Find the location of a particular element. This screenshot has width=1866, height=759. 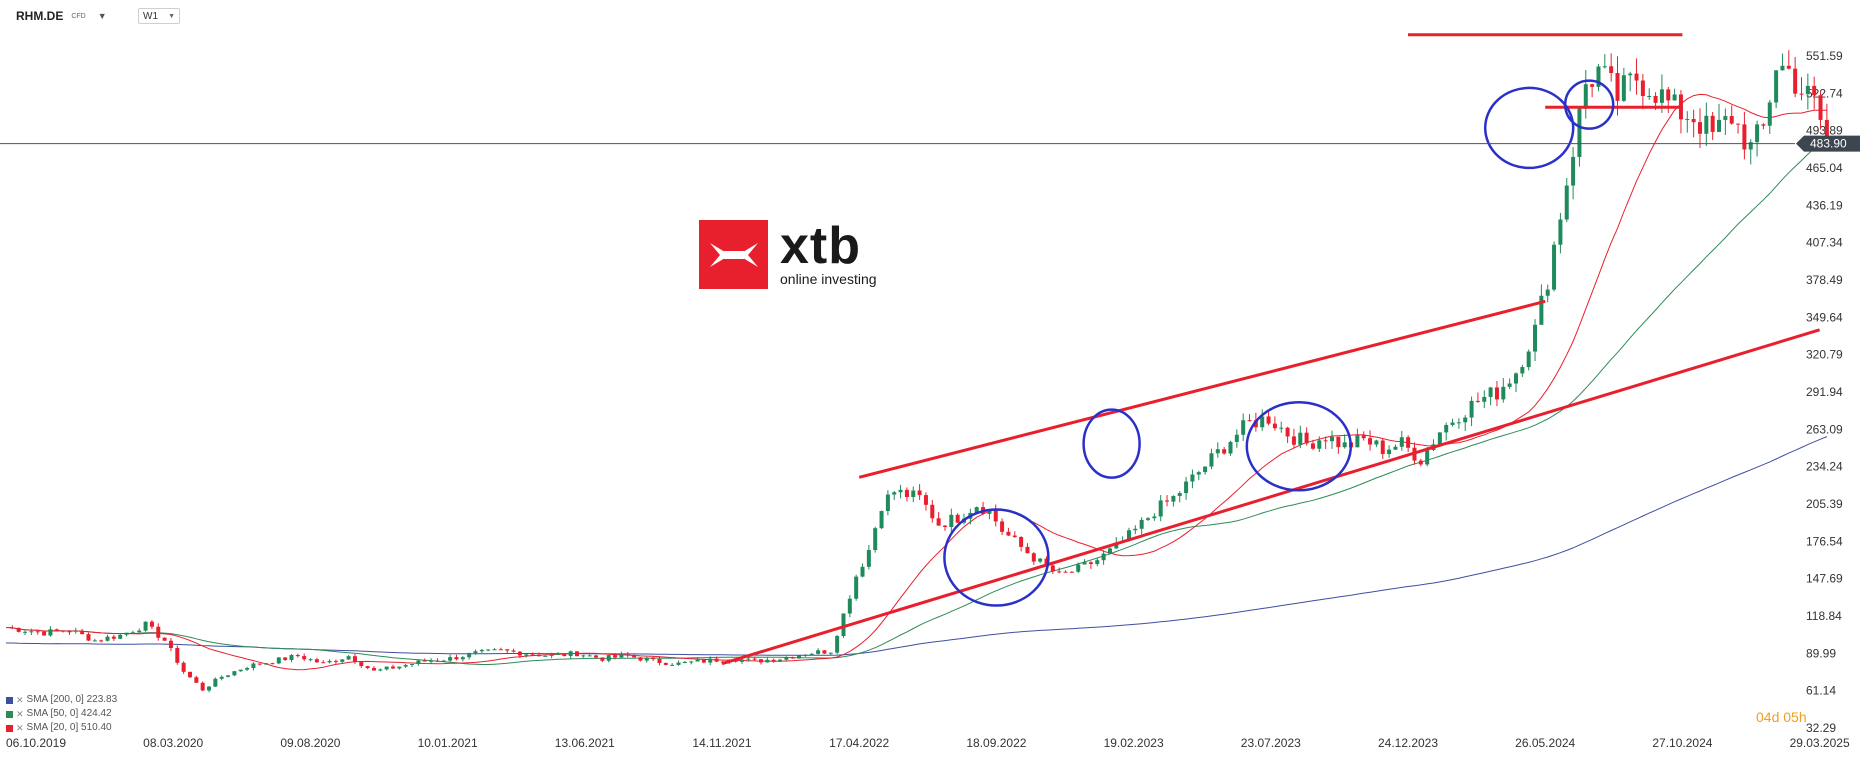

x-tick-label: 10.01.2021 is located at coordinates (448, 743).